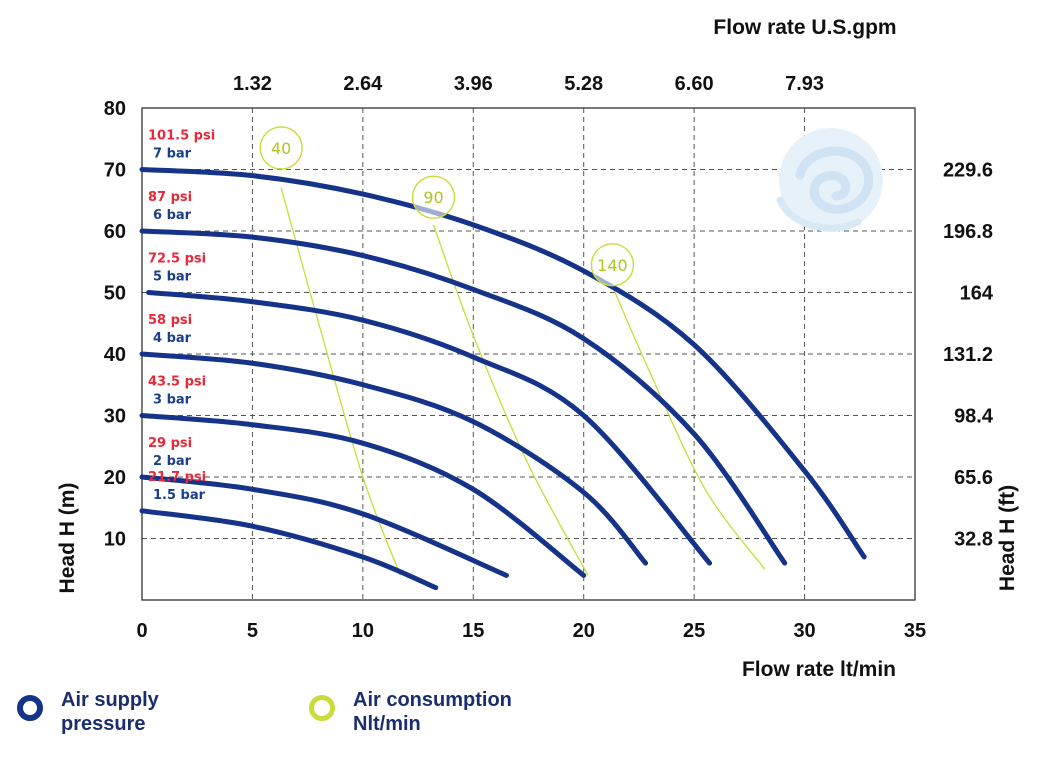 This screenshot has width=1041, height=758. Describe the element at coordinates (252, 631) in the screenshot. I see `x-tick-label: 5` at that location.